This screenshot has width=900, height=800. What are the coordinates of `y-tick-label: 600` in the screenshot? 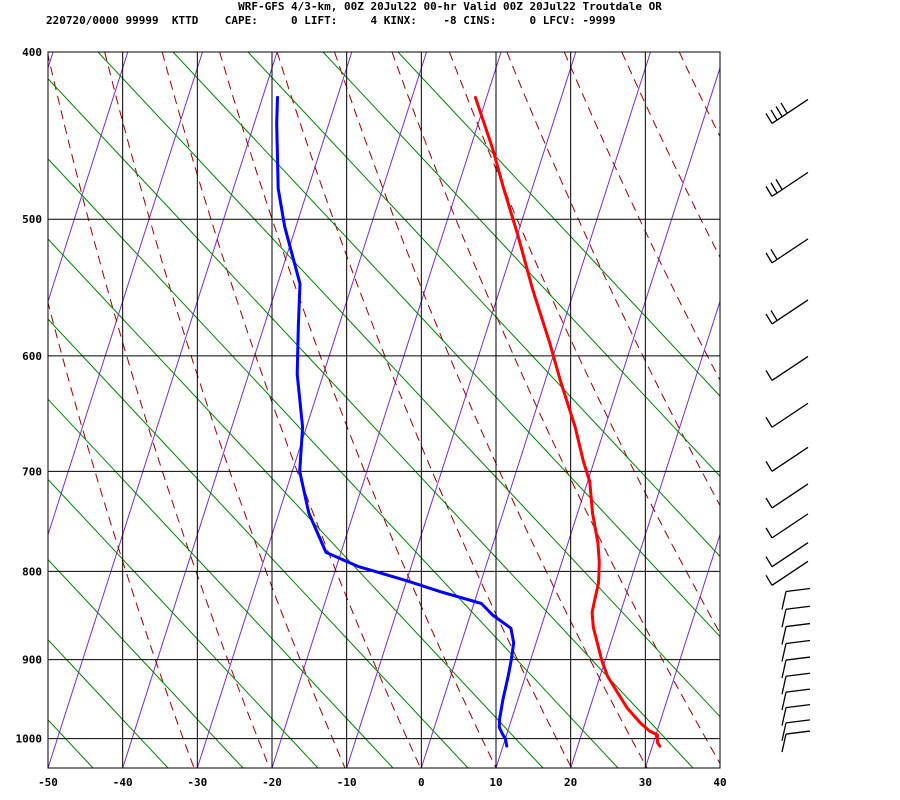 It's located at (32, 356).